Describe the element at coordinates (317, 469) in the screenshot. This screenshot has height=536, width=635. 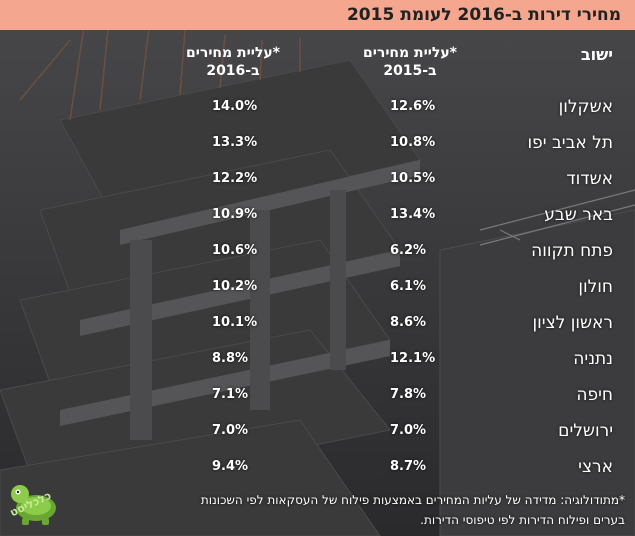
I see `table-row: ארצי 8.7% 9.4%` at that location.